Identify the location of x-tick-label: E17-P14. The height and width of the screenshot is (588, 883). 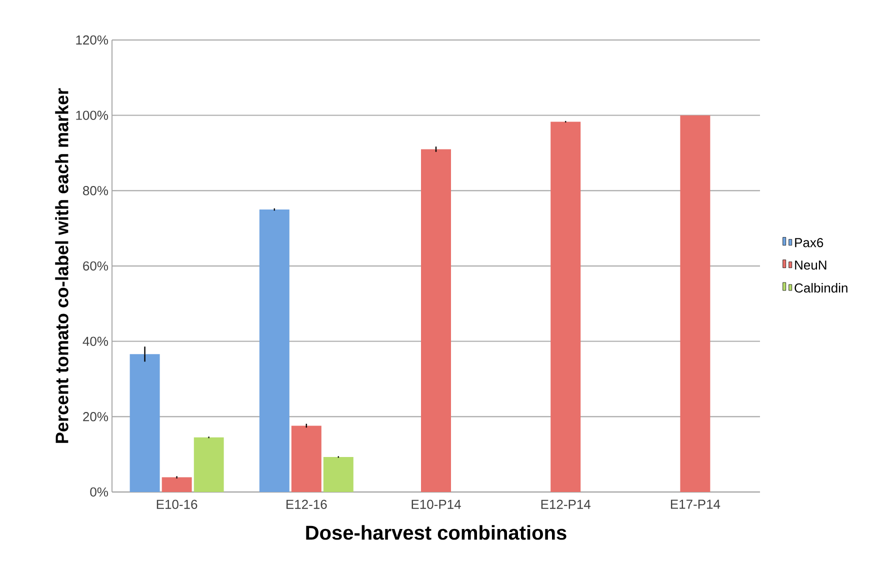
(695, 504).